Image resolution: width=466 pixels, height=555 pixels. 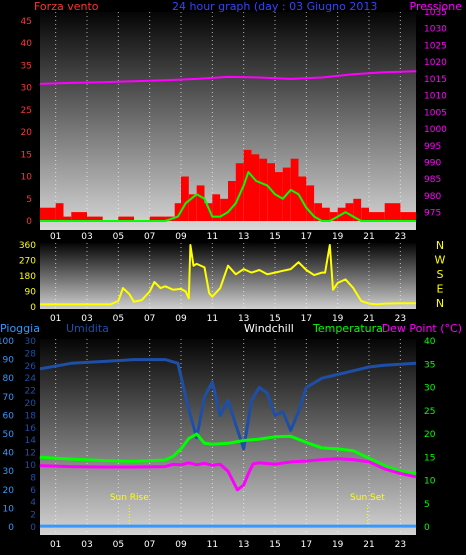 I want to click on wind-y-tick-35: 35, so click(x=26, y=66).